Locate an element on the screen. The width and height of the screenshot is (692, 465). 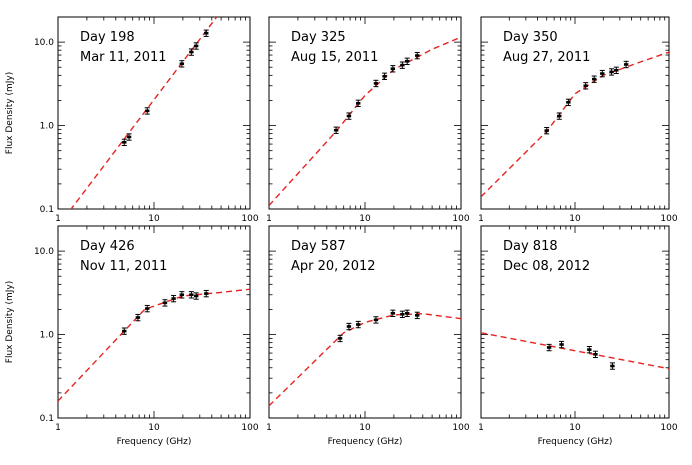
panel-date-label: Dec 08, 2012 is located at coordinates (546, 266).